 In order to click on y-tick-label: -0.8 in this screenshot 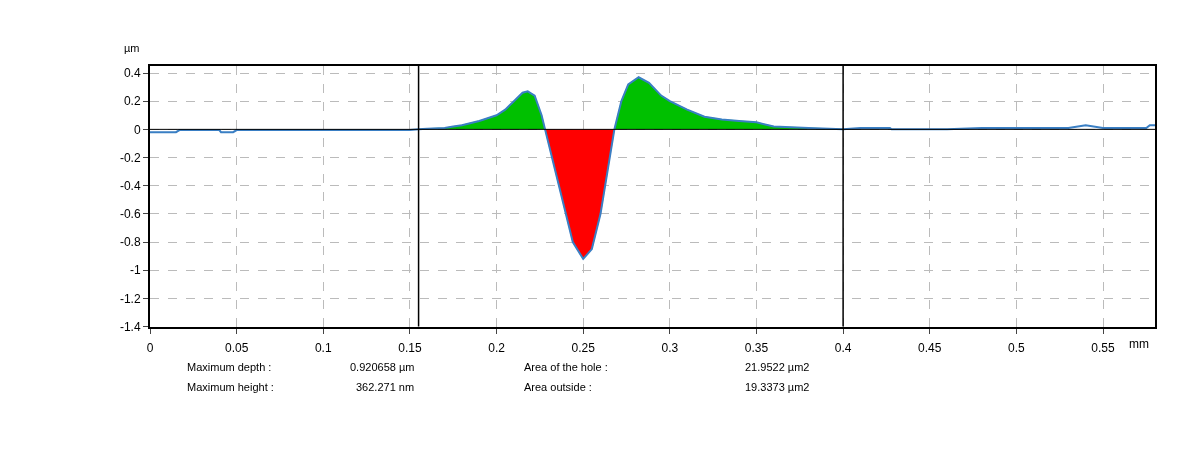, I will do `click(130, 242)`.